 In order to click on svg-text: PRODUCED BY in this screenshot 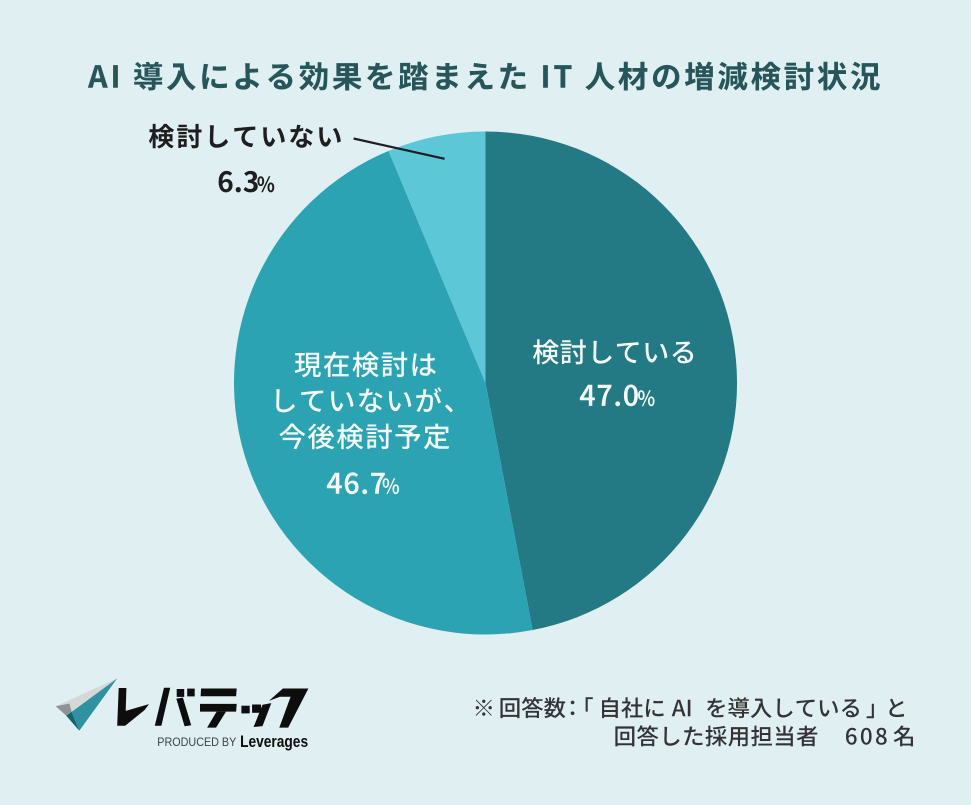, I will do `click(196, 742)`.